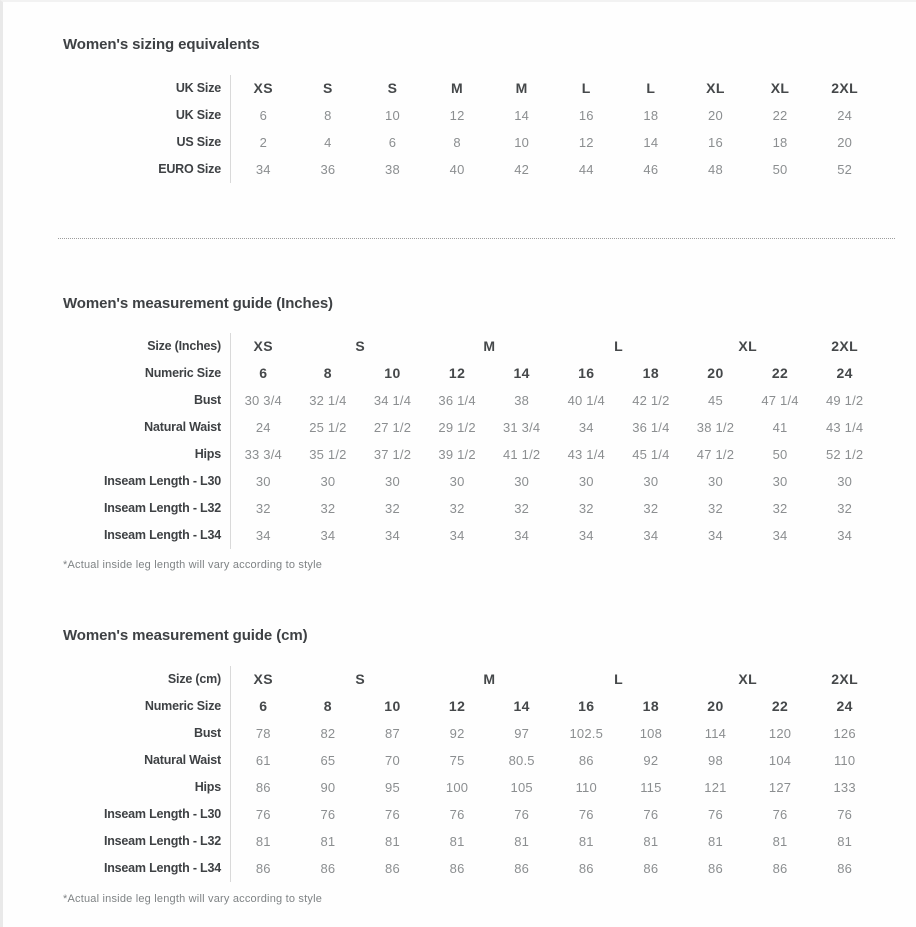  Describe the element at coordinates (715, 400) in the screenshot. I see `size-value-cell: 45` at that location.